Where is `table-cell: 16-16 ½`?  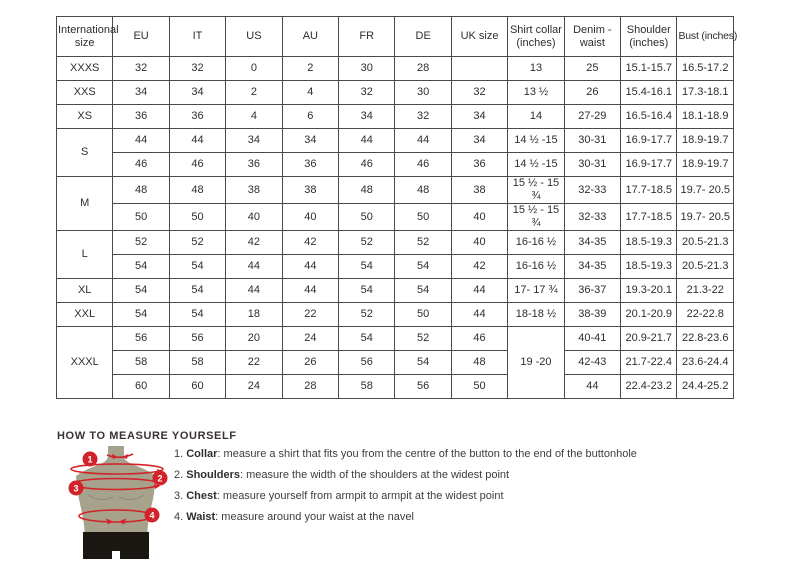 table-cell: 16-16 ½ is located at coordinates (536, 242).